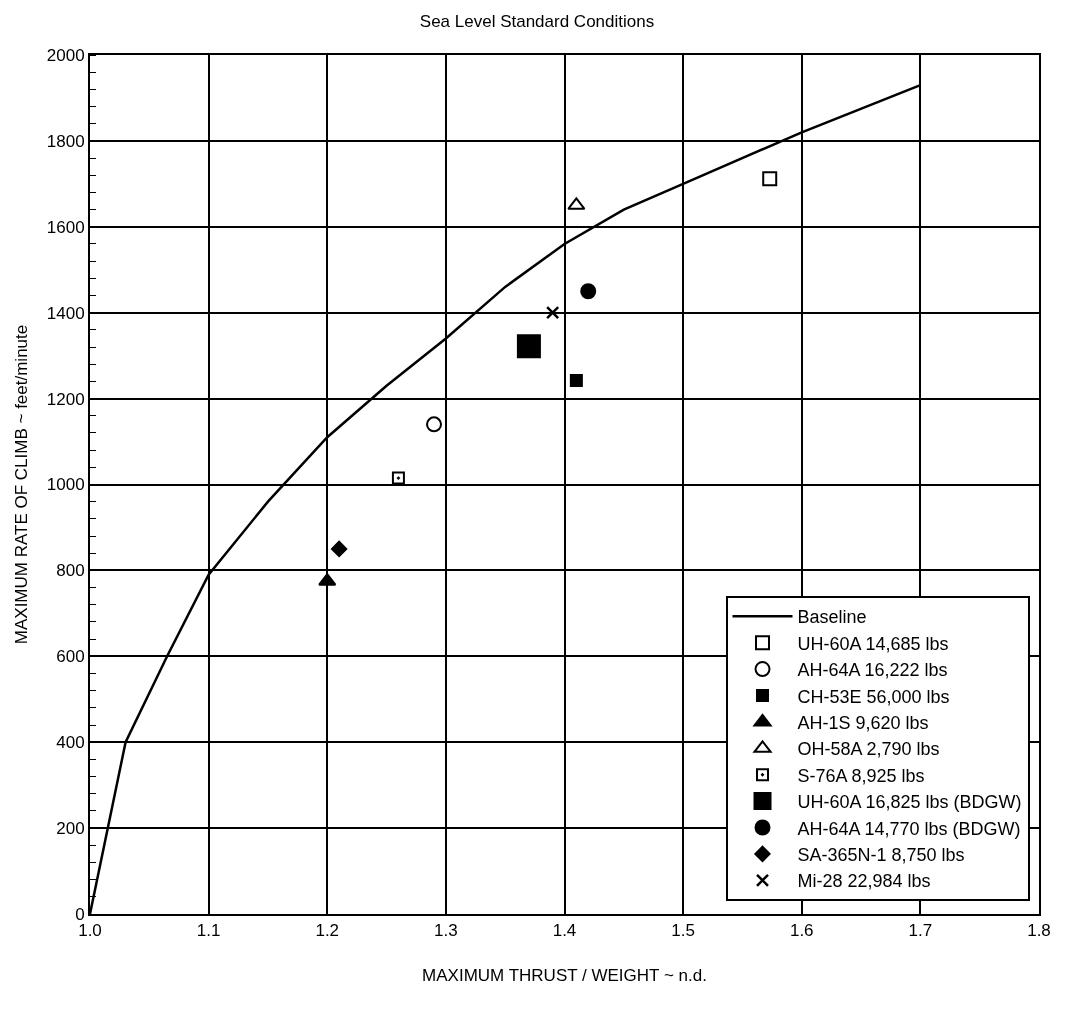 This screenshot has width=1074, height=1024. I want to click on legend-label: AH-64A 14,770 lbs (BDGW), so click(909, 828).